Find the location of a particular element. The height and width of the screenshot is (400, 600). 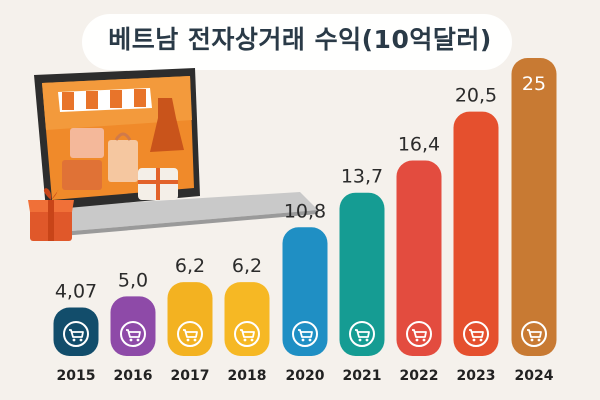

chart-title: 베트남 전자상거래 수익(10억달러) is located at coordinates (300, 39).